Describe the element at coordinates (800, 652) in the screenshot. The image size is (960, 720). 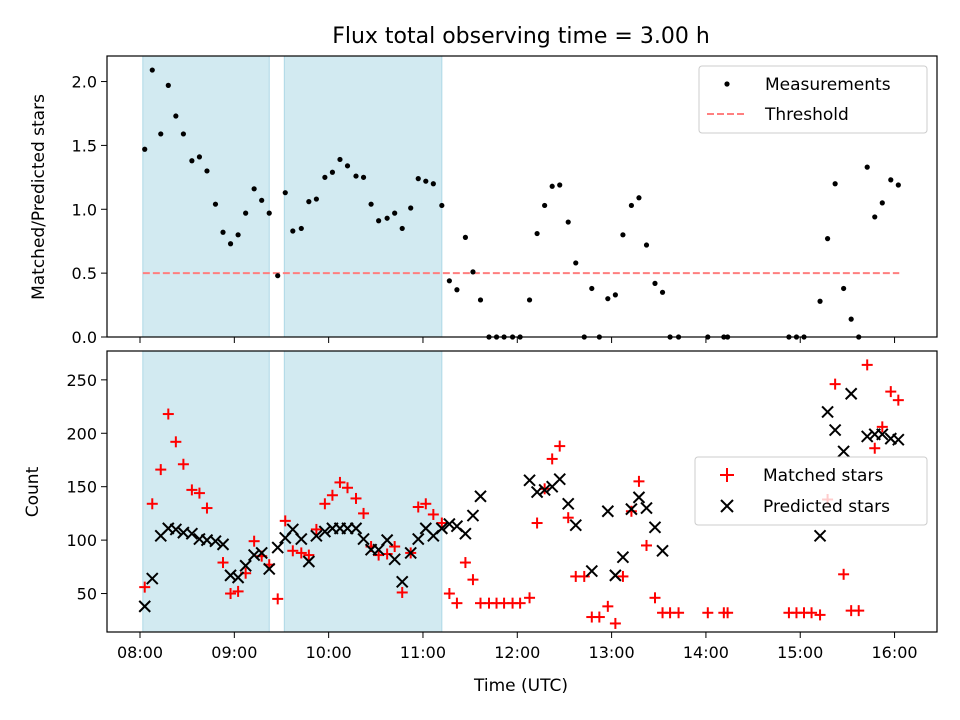
I see `x-tick-label: 15:00` at that location.